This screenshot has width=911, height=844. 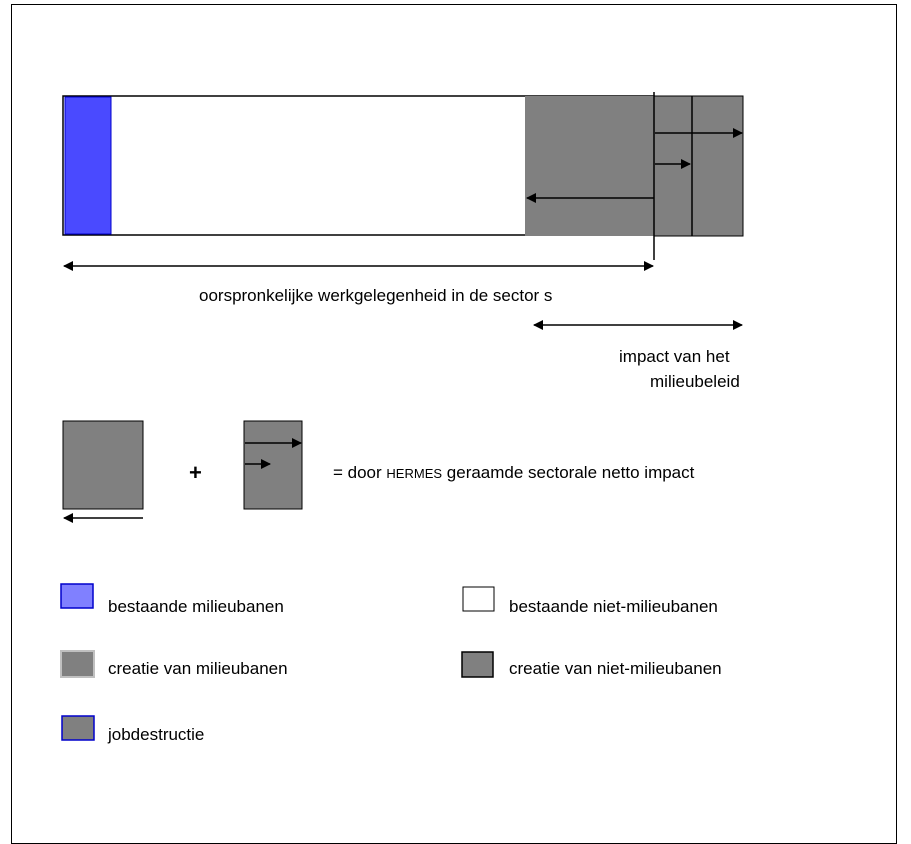 What do you see at coordinates (589, 166) in the screenshot?
I see `job-destruction-block` at bounding box center [589, 166].